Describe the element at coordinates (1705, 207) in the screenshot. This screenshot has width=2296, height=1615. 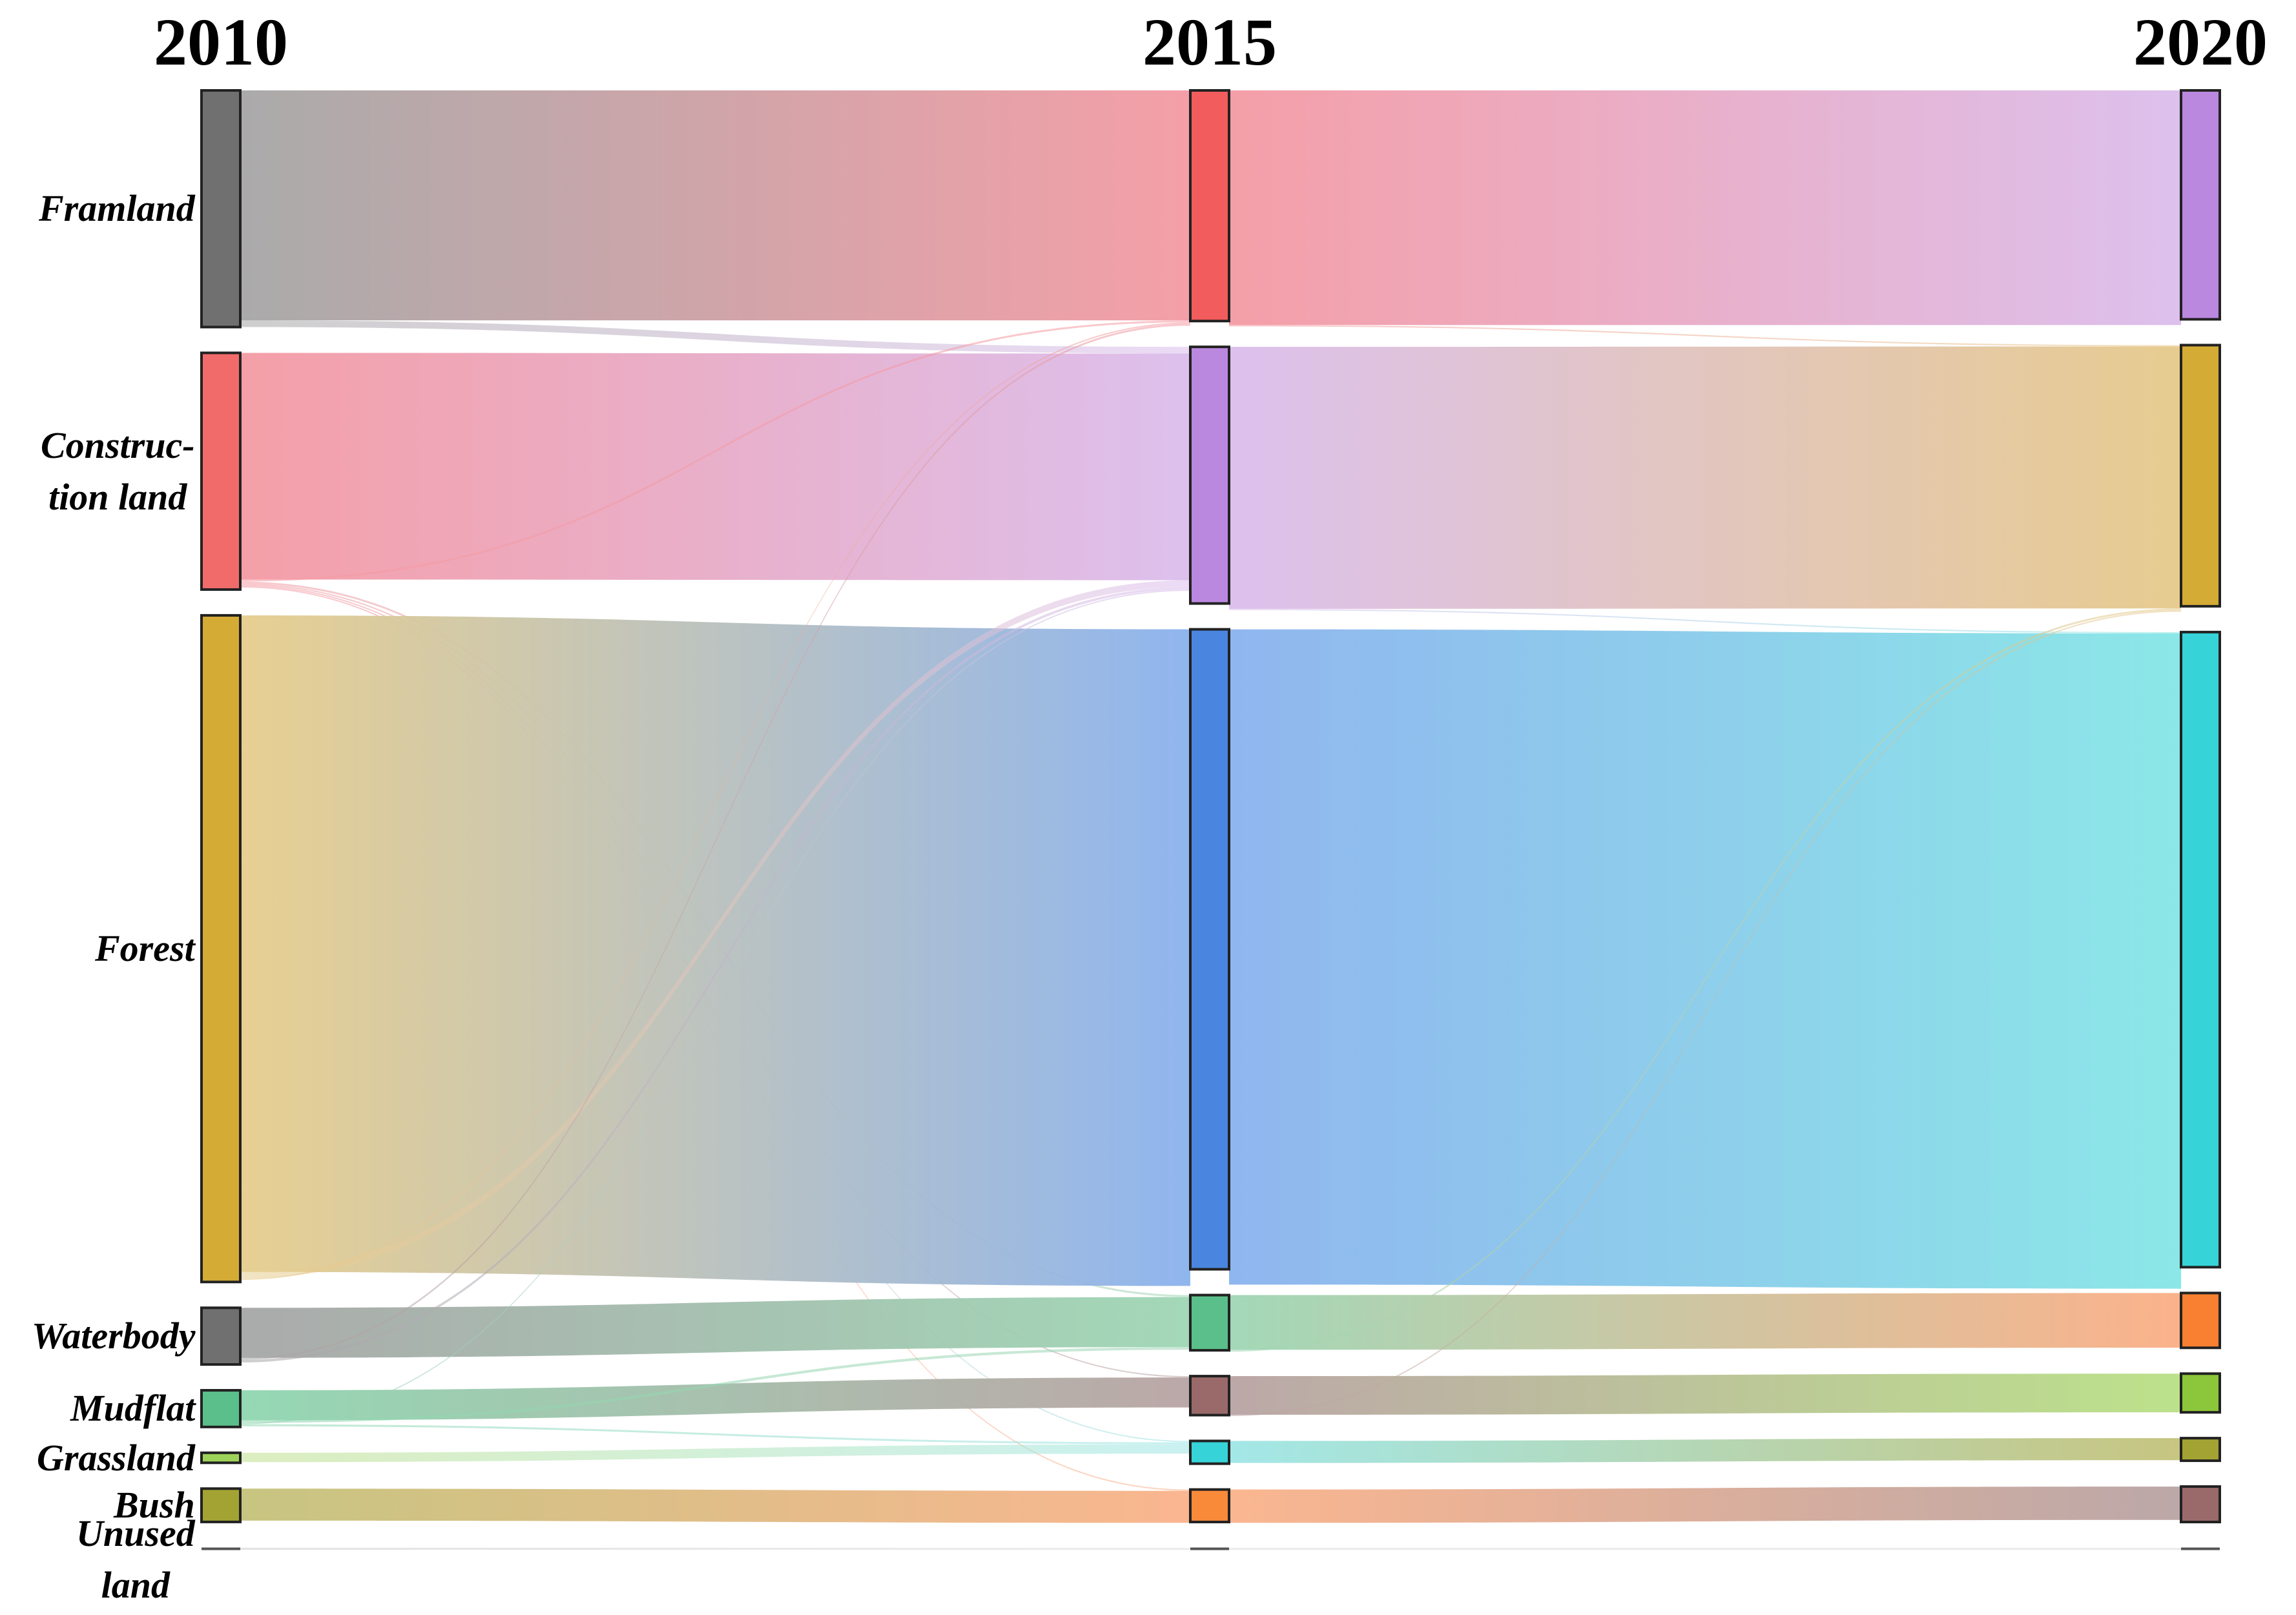
I see `flow-2015-2020-farmland-to-farmland` at that location.